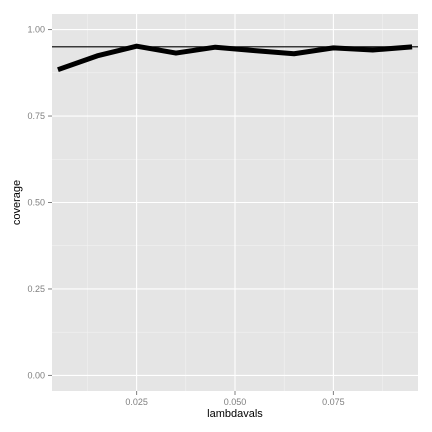 This screenshot has width=432, height=432. What do you see at coordinates (235, 402) in the screenshot?
I see `x-tick-label: 0.050` at bounding box center [235, 402].